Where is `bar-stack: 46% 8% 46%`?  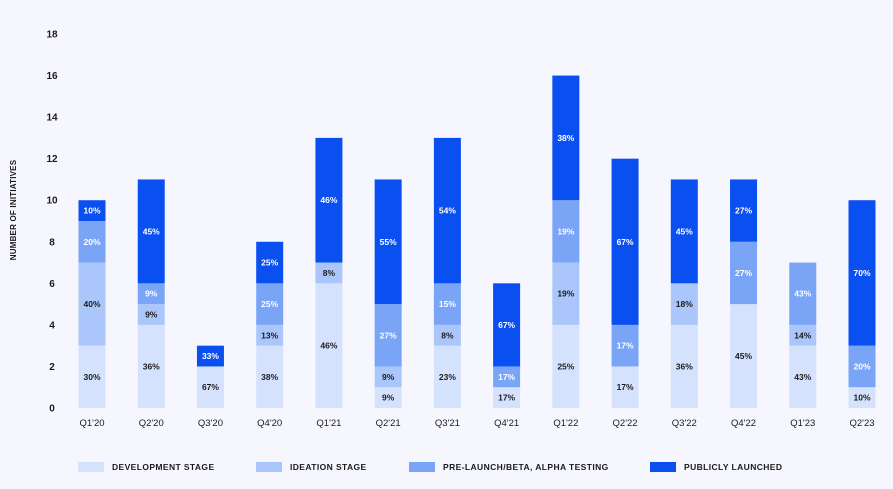
bar-stack: 46% 8% 46% is located at coordinates (329, 272).